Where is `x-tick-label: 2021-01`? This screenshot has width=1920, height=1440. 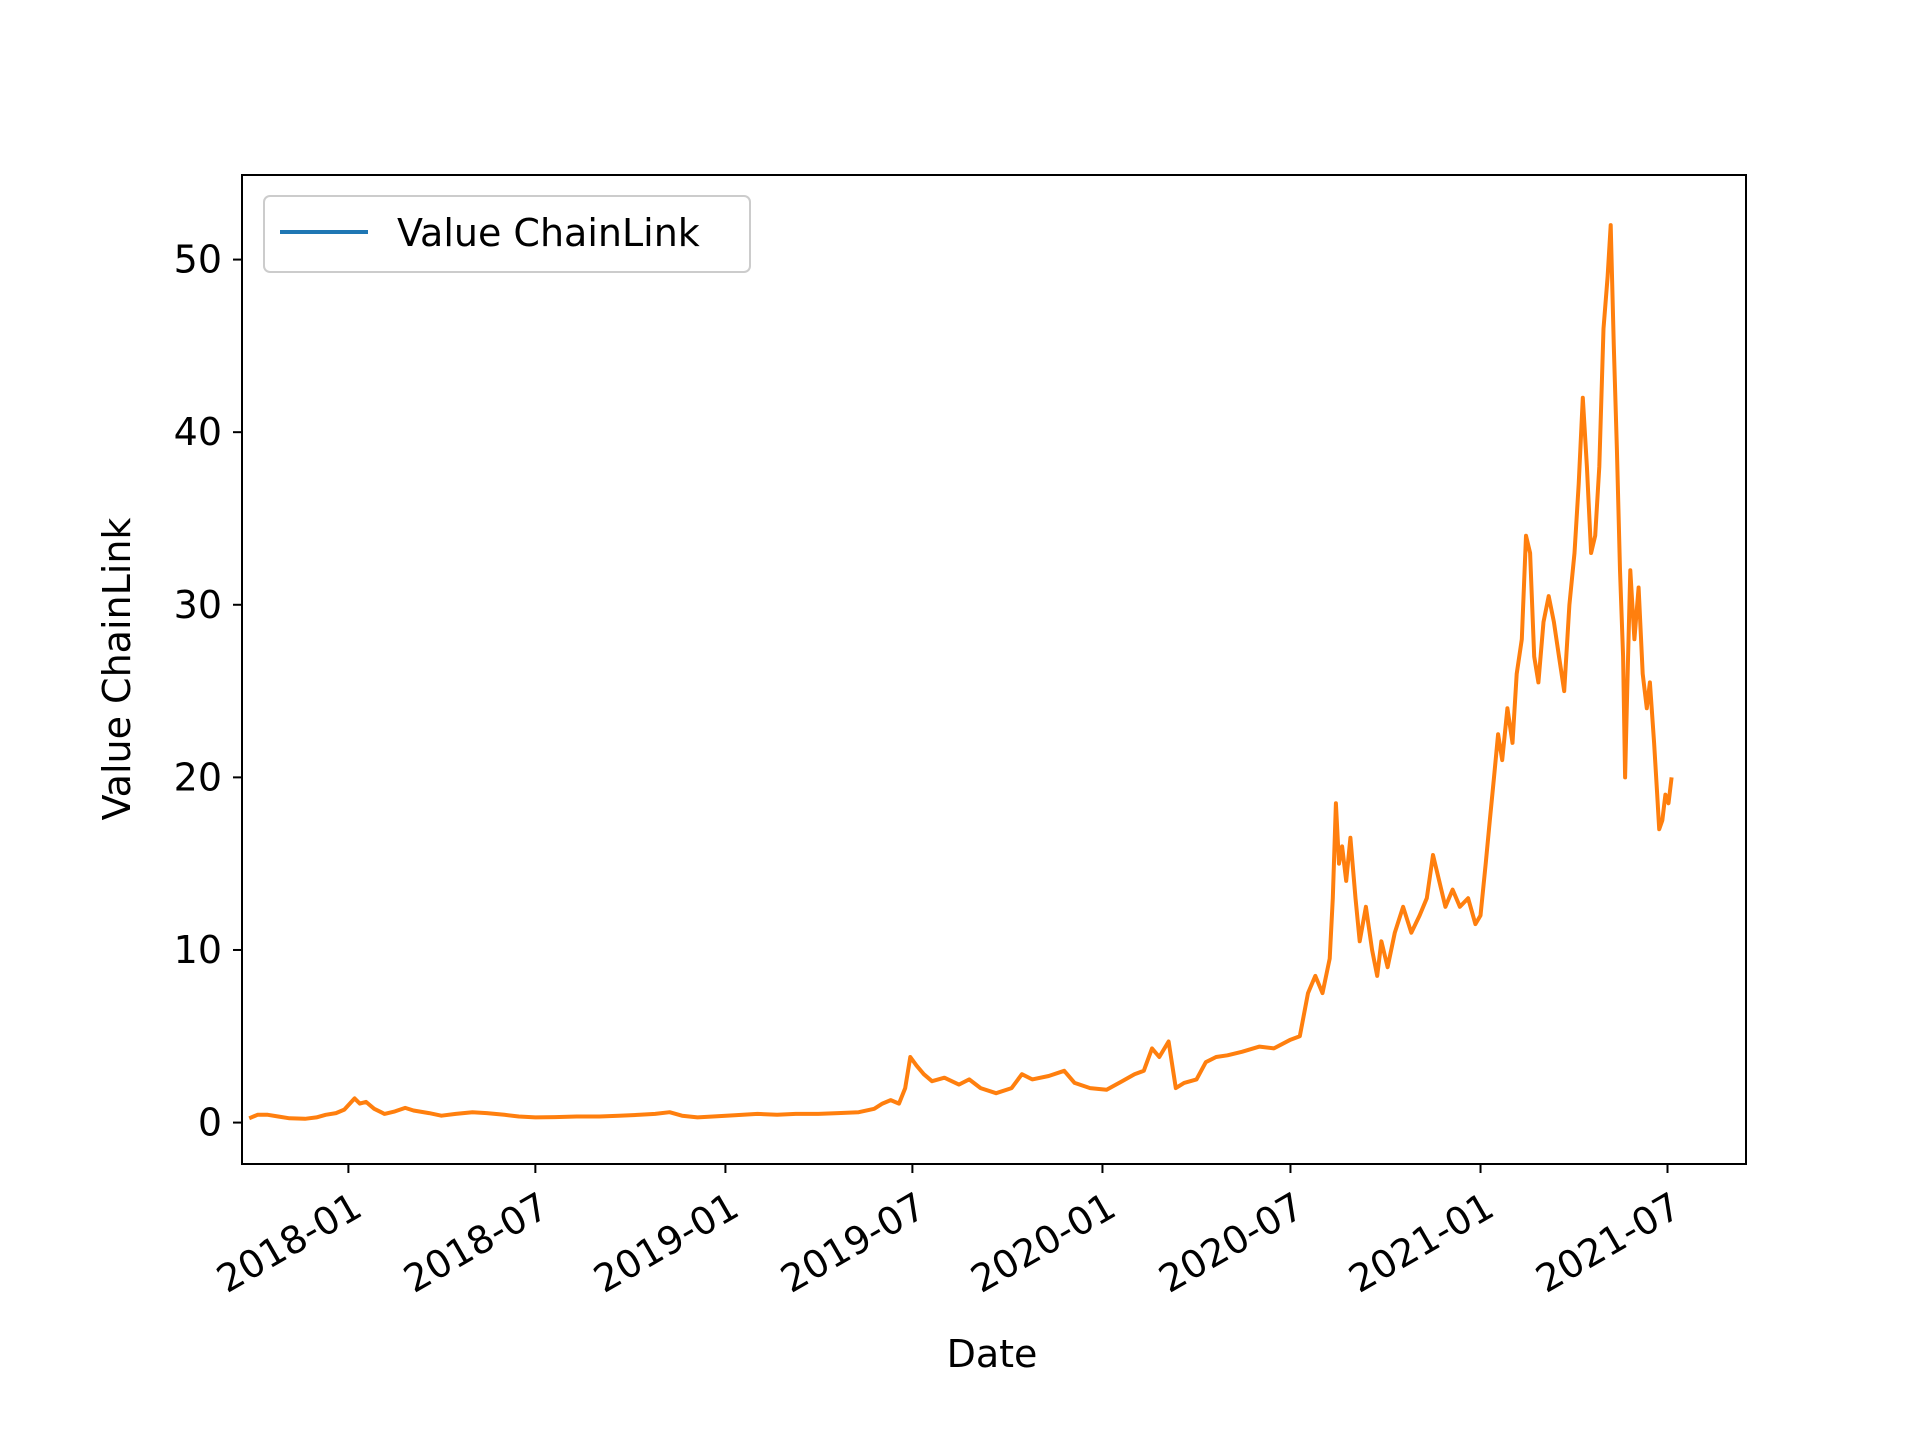
x-tick-label: 2021-01 is located at coordinates (1422, 1242).